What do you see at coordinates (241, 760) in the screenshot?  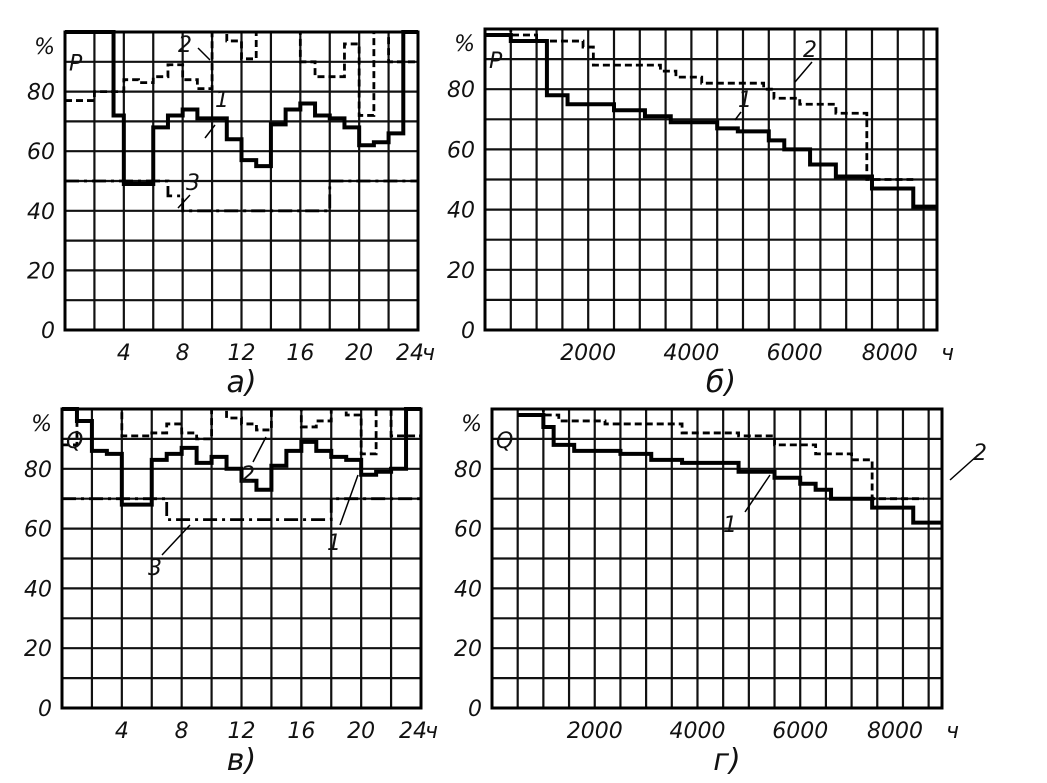 I see `panel-caption: в)` at bounding box center [241, 760].